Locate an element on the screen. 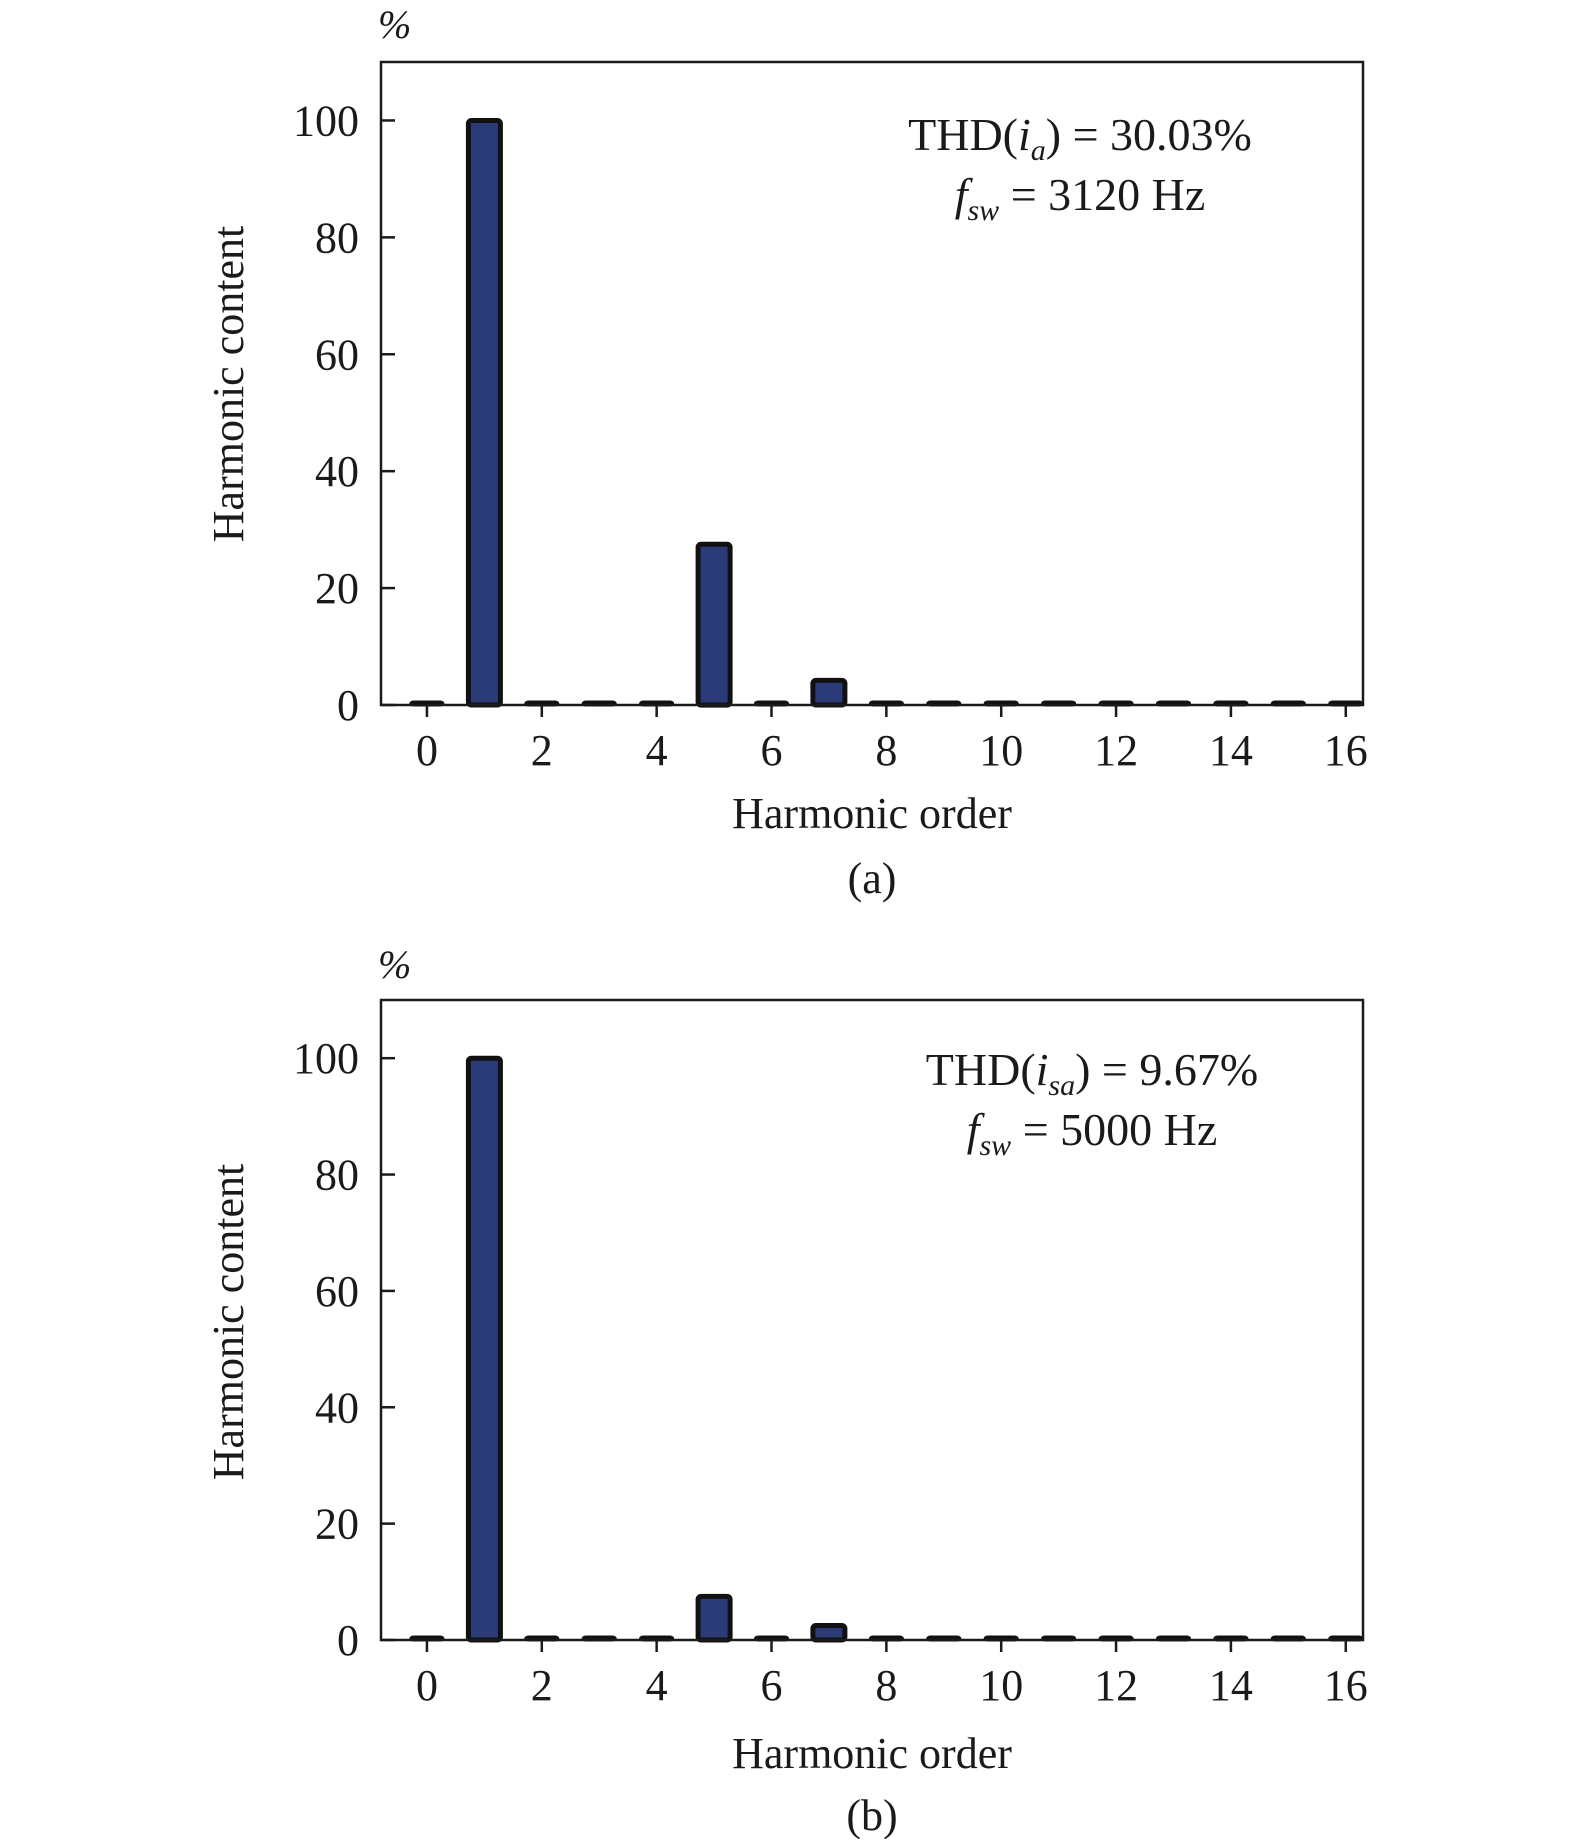 Image resolution: width=1575 pixels, height=1844 pixels. panel-label: (b) is located at coordinates (871, 1815).